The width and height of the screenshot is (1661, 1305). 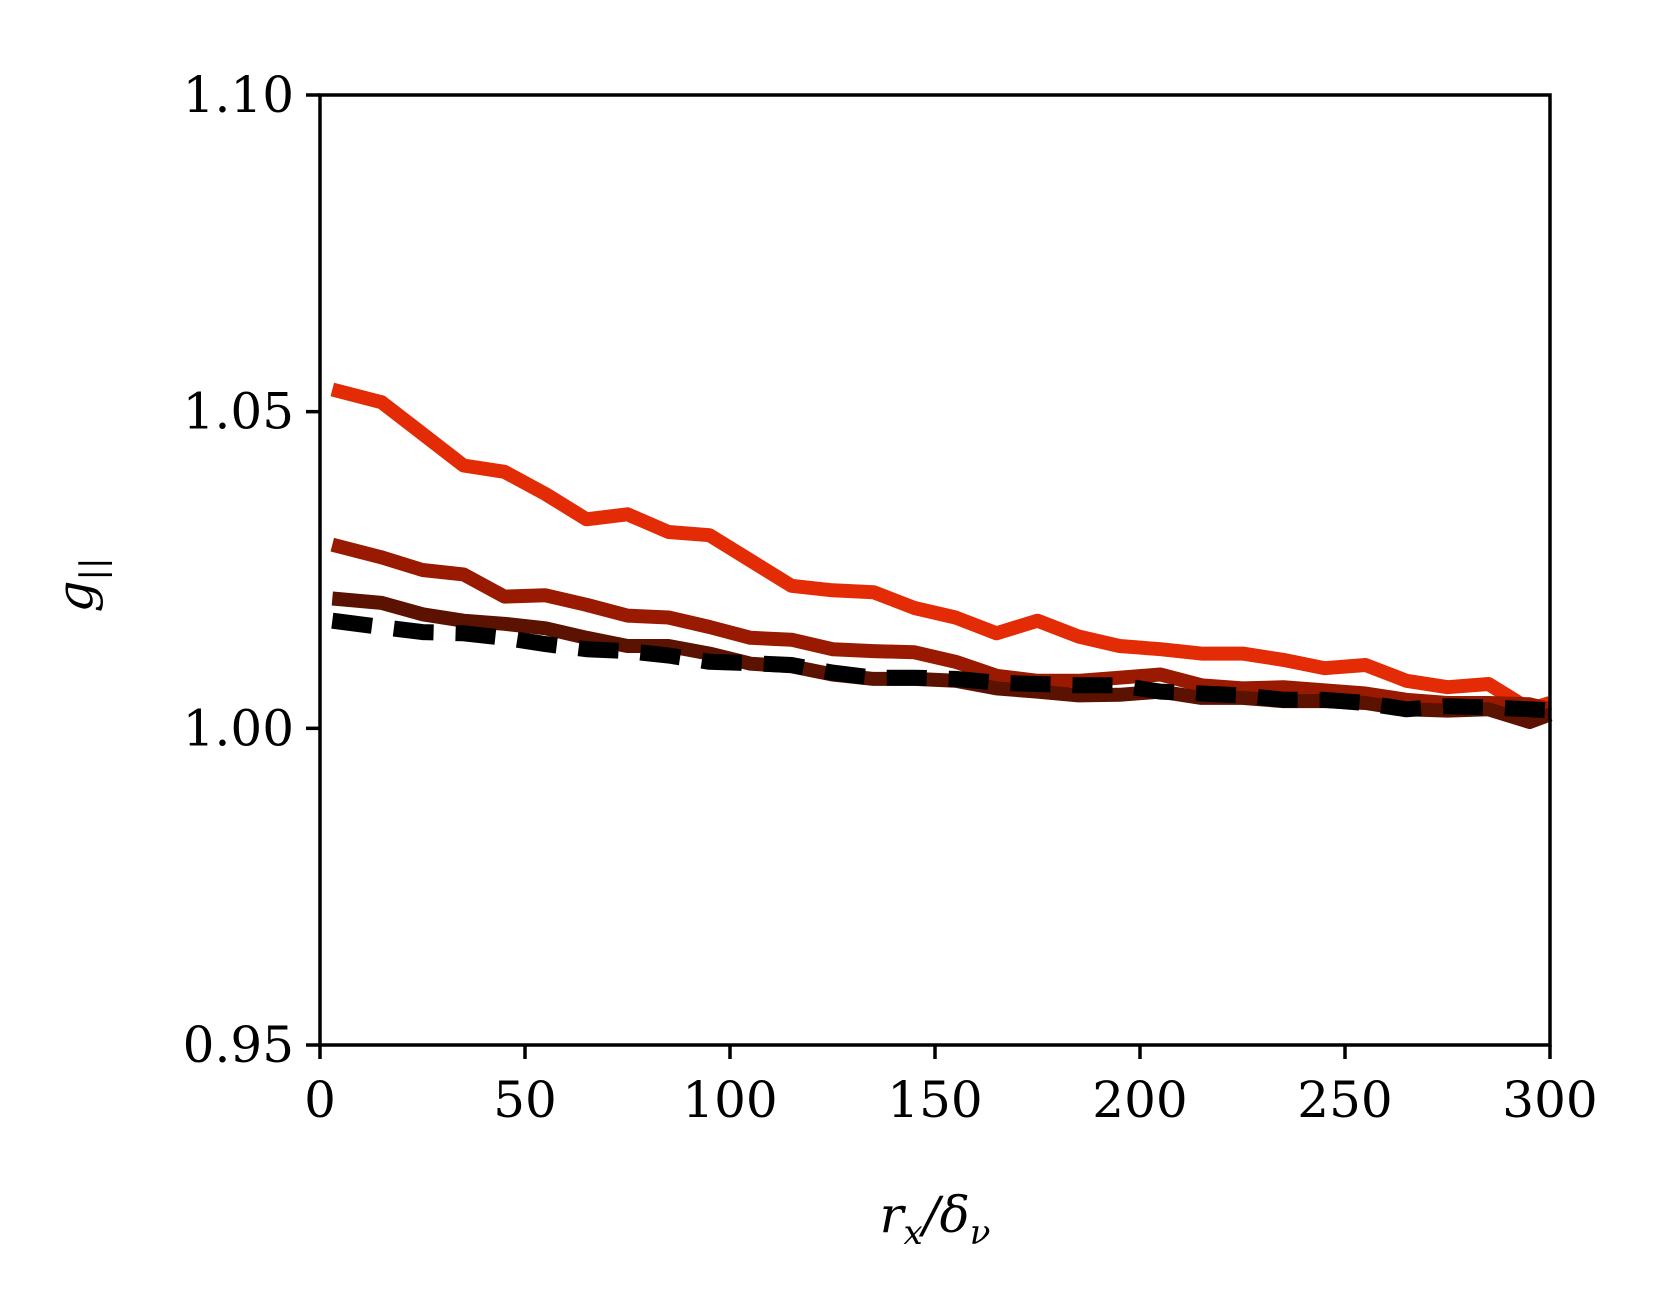 What do you see at coordinates (1344, 1100) in the screenshot?
I see `x-tick-label: 250` at bounding box center [1344, 1100].